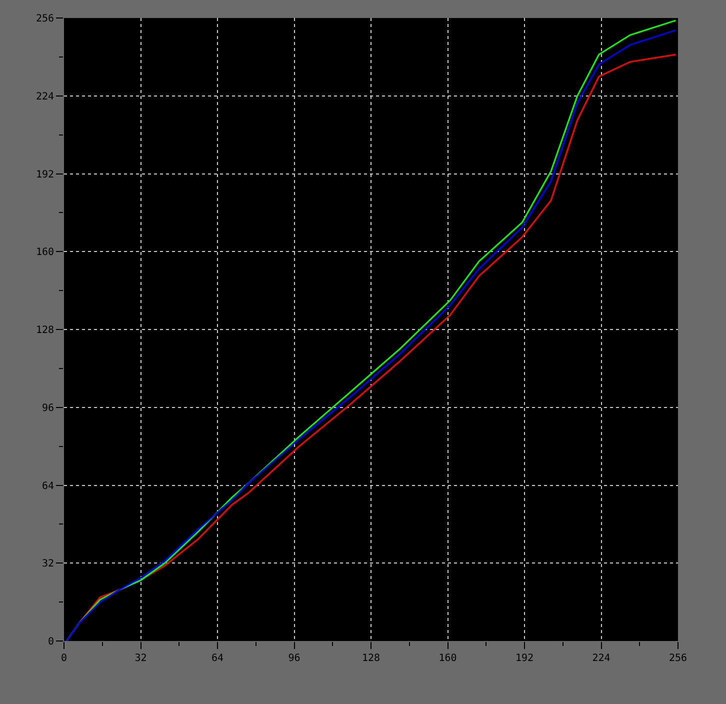 The width and height of the screenshot is (726, 704). What do you see at coordinates (678, 658) in the screenshot?
I see `x-tick-label: 256` at bounding box center [678, 658].